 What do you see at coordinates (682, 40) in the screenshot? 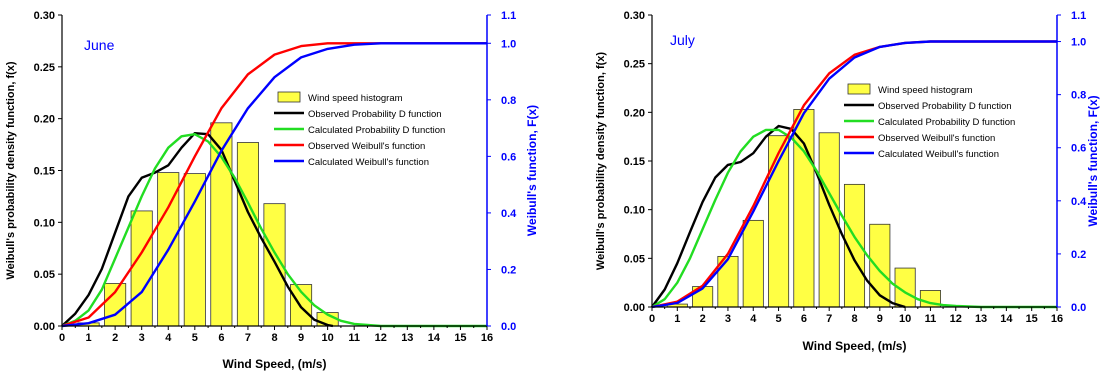
I see `chart-title: July` at bounding box center [682, 40].